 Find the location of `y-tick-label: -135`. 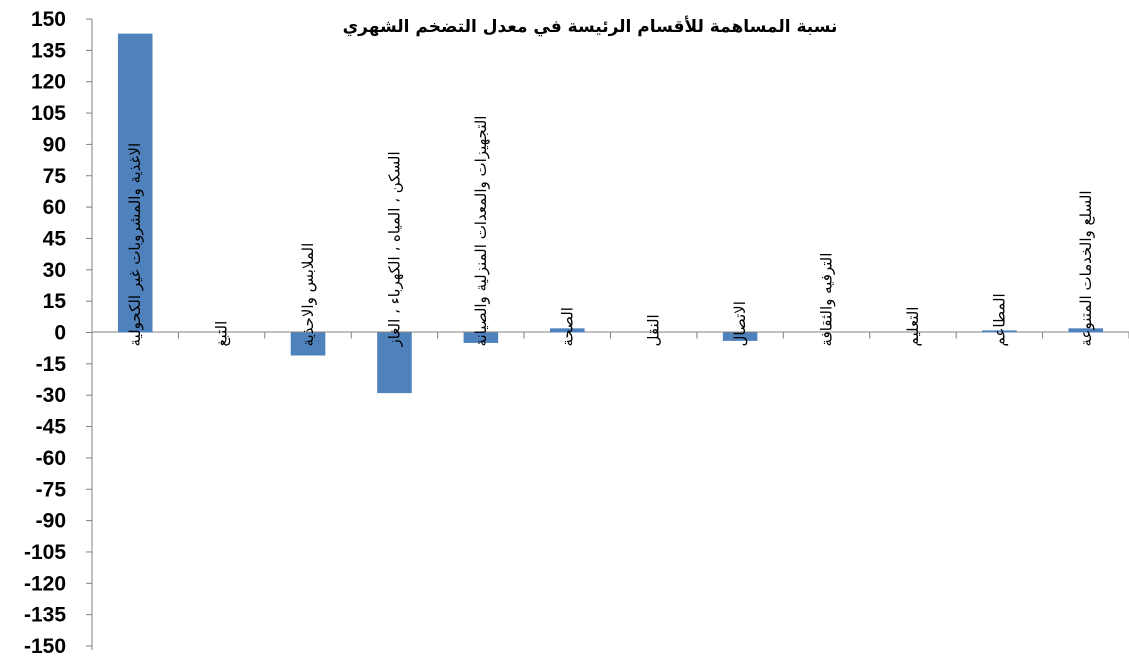

y-tick-label: -135 is located at coordinates (45, 615).